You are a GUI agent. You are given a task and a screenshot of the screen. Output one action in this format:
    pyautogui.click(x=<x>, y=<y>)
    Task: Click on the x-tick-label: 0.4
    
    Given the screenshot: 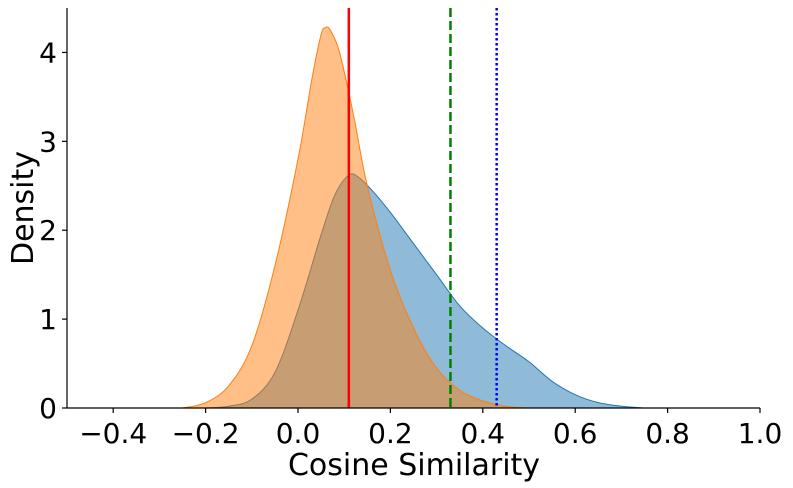 What is the action you would take?
    pyautogui.click(x=483, y=433)
    